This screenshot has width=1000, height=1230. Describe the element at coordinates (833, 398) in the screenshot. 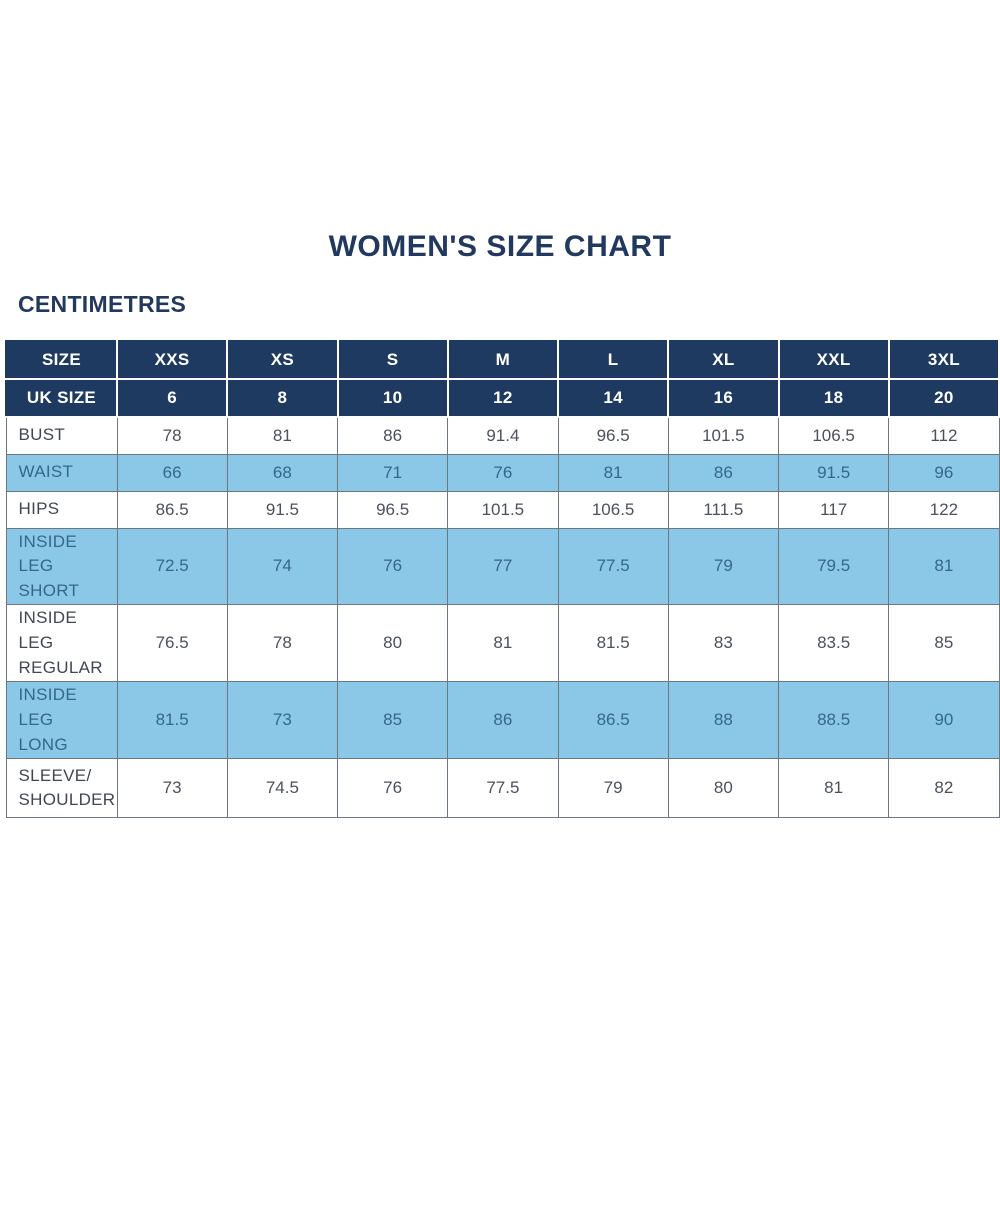

I see `header-value-cell: 18` at that location.